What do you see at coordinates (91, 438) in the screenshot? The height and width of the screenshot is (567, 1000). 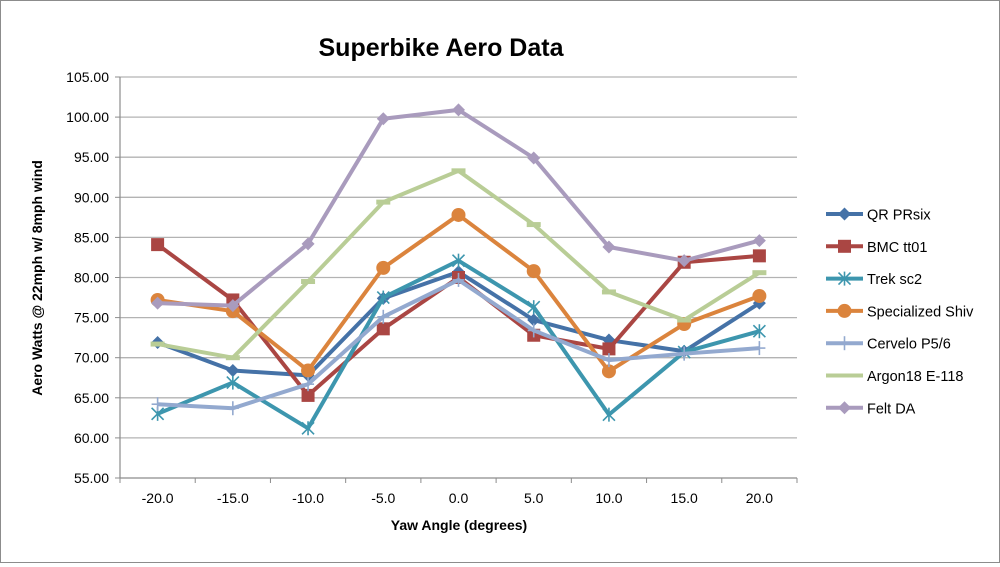 I see `y-tick-label: 60.00` at bounding box center [91, 438].